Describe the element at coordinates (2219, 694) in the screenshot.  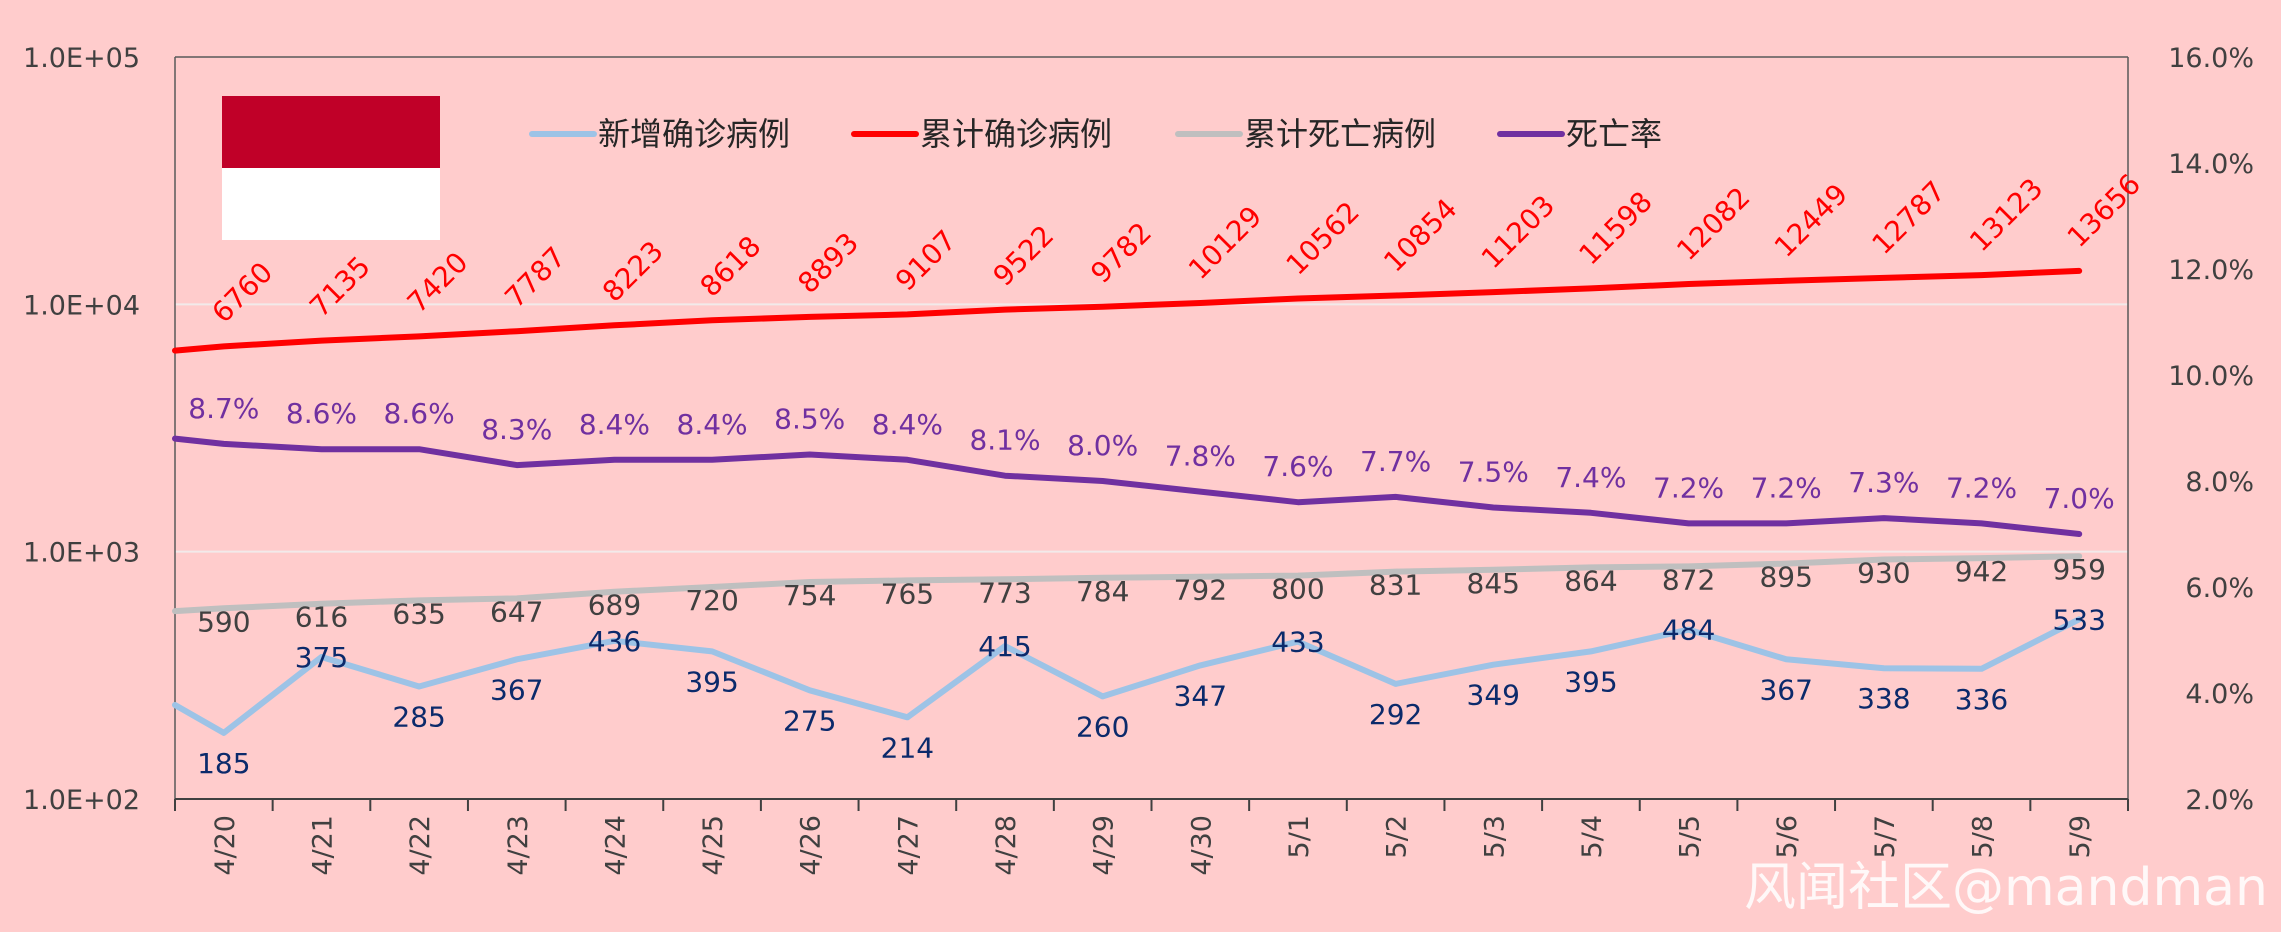
I see `y-right-tick-label: 4.0%` at that location.